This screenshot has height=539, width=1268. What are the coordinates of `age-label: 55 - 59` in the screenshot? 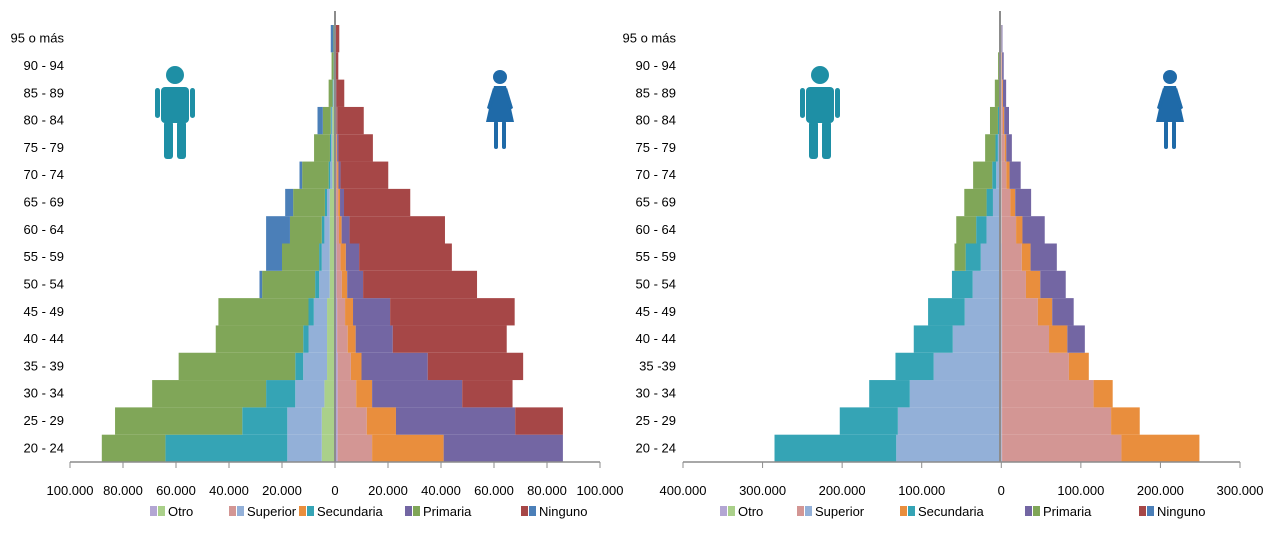 It's located at (656, 256).